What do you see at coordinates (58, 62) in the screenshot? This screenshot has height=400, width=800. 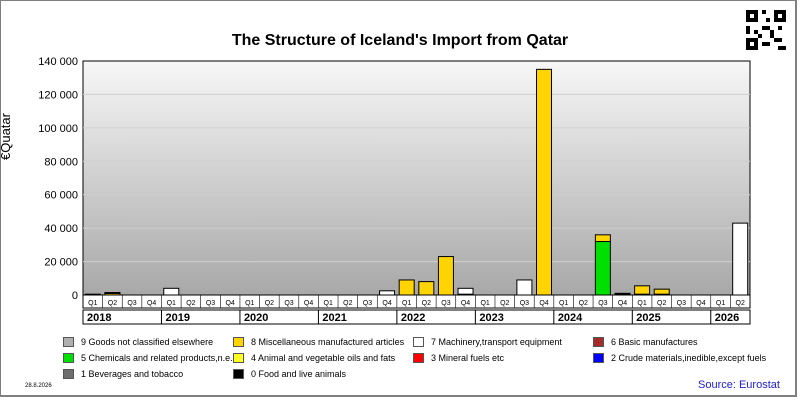 I see `y-tick-label: 140 000` at bounding box center [58, 62].